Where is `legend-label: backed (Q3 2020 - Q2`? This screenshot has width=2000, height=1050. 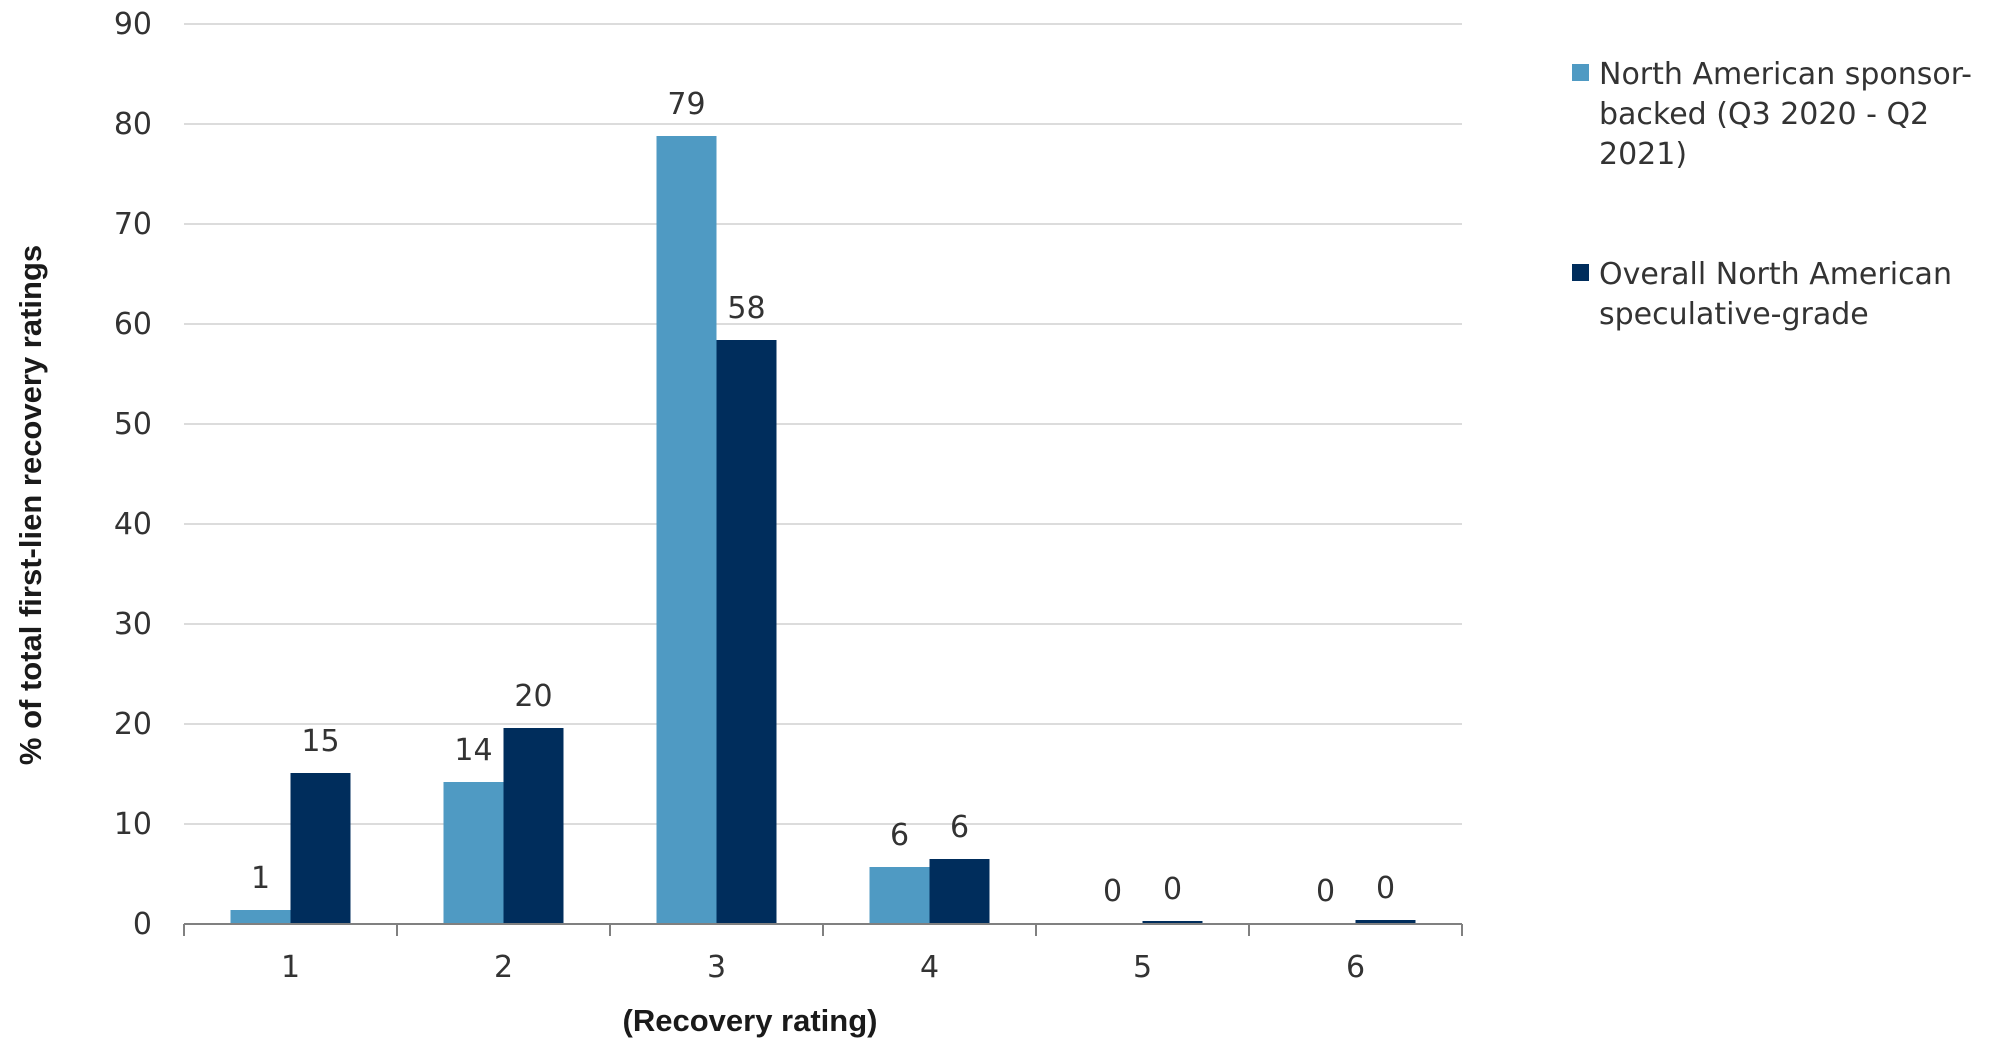 legend-label: backed (Q3 2020 - Q2 is located at coordinates (1764, 114).